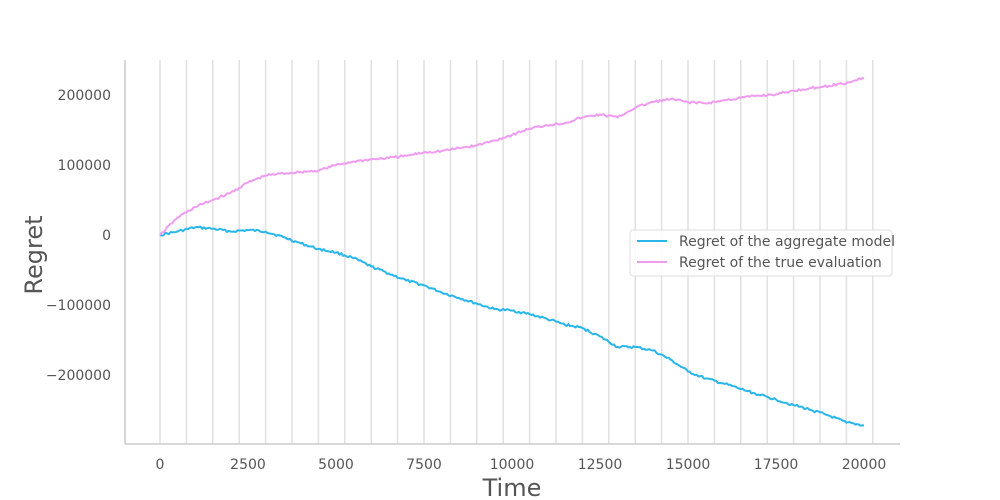 The image size is (1000, 500). Describe the element at coordinates (84, 166) in the screenshot. I see `y-tick-label: 100000` at that location.